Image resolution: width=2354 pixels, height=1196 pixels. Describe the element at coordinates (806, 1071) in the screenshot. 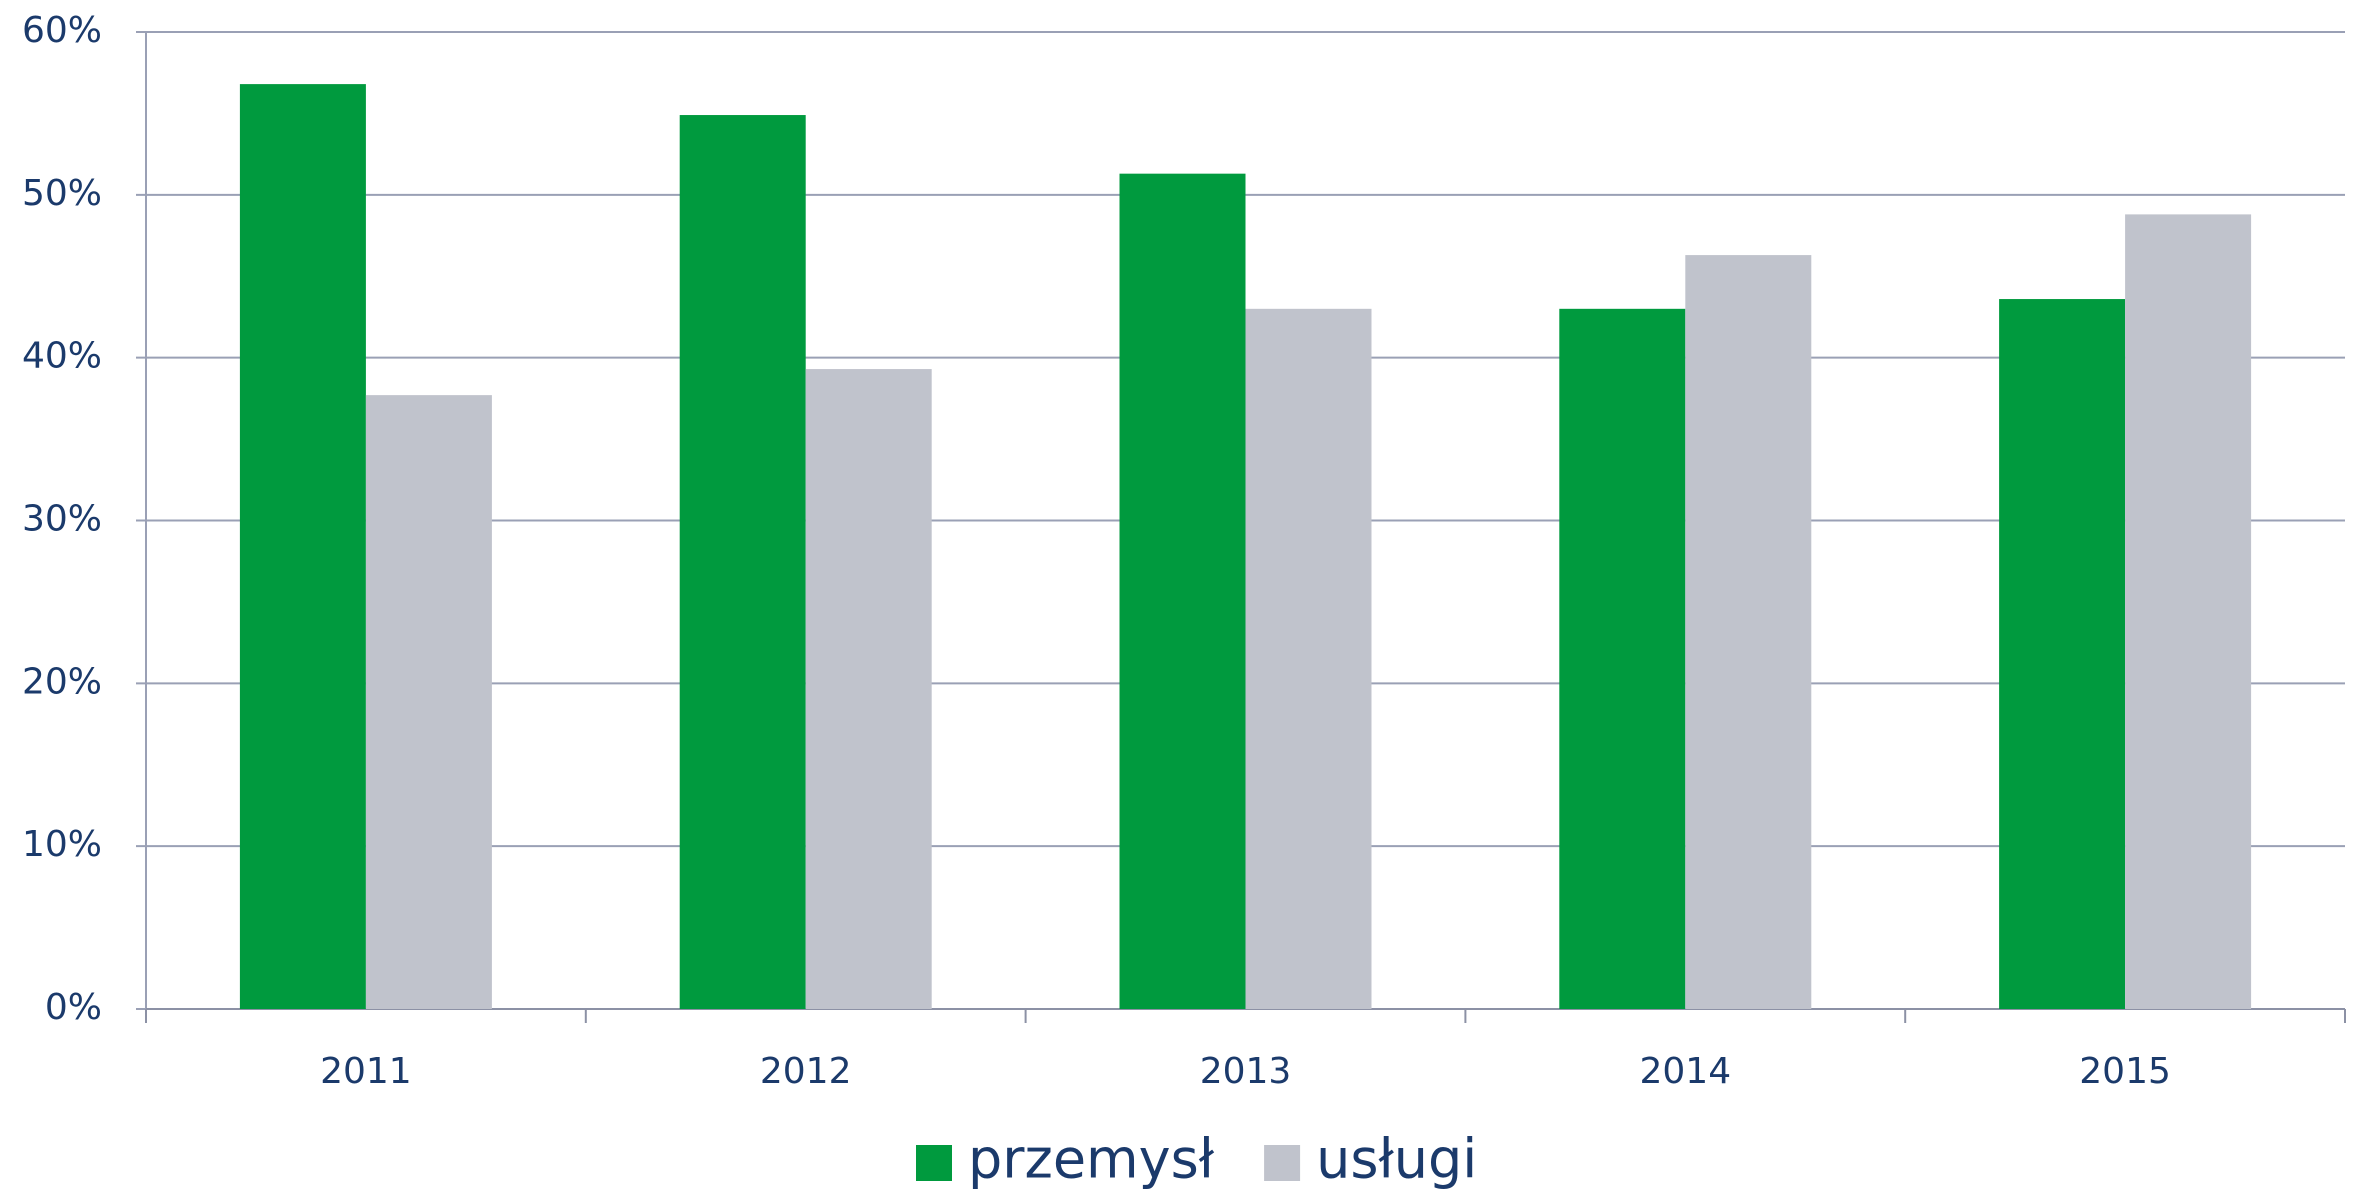

I see `x-tick-label: 2012` at that location.